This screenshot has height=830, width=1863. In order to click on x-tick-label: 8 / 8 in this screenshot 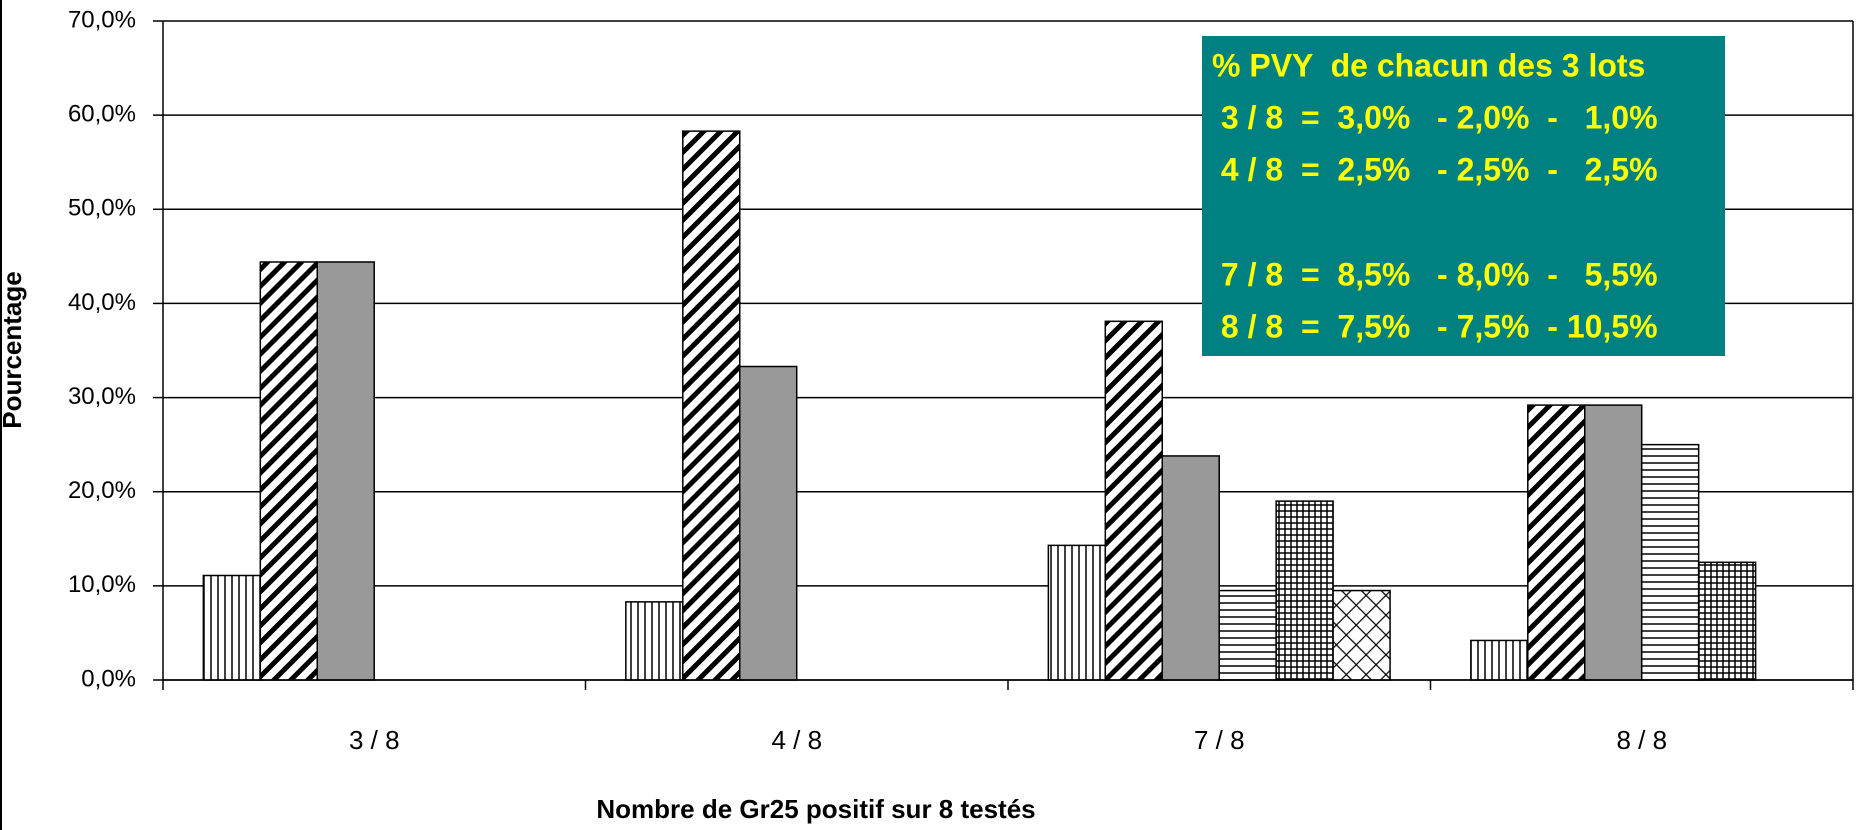, I will do `click(1641, 740)`.